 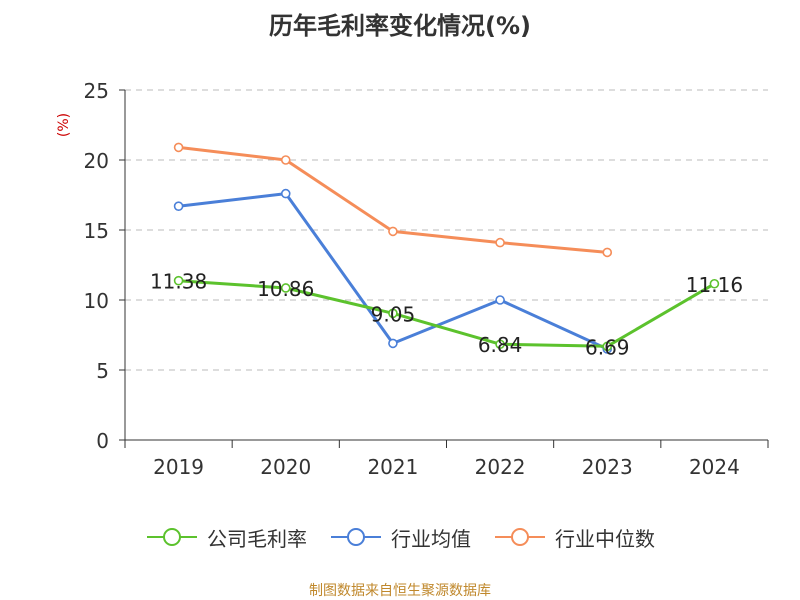 I want to click on data-label: 6.69, so click(x=607, y=347).